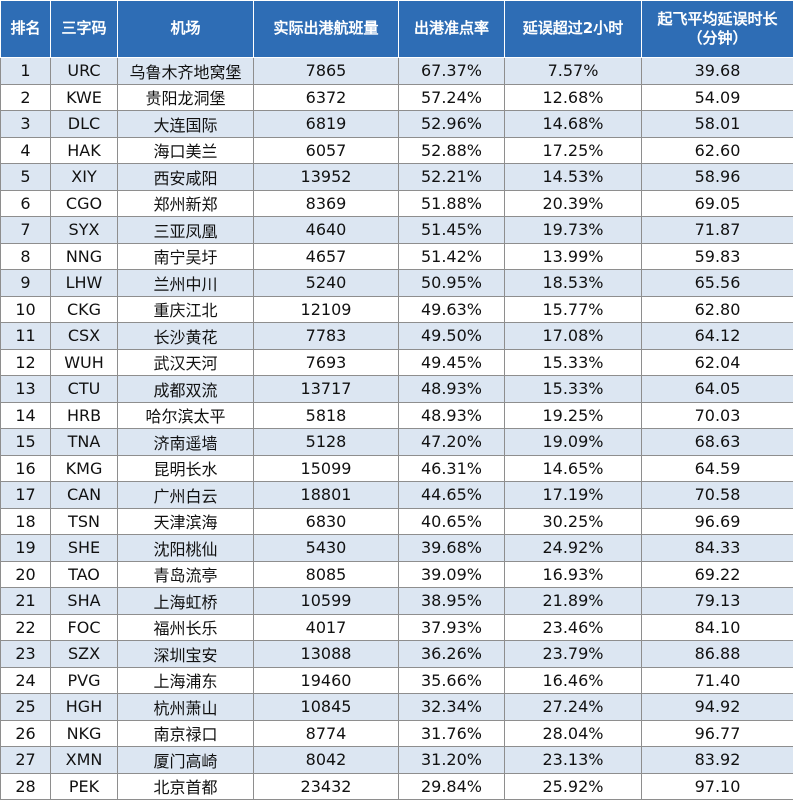 The width and height of the screenshot is (793, 800). What do you see at coordinates (573, 309) in the screenshot?
I see `cell-delay-over-2h: 15.77%` at bounding box center [573, 309].